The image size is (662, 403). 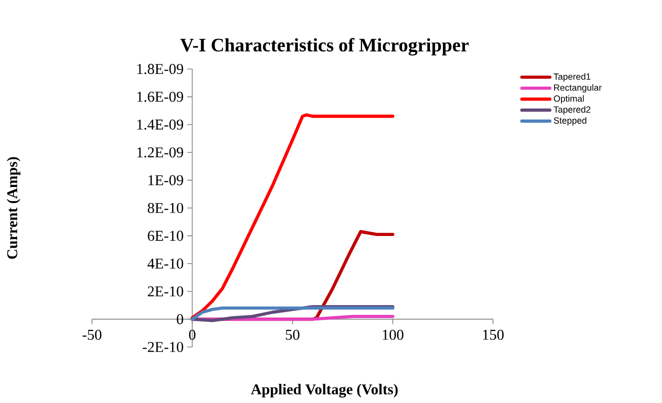 I want to click on legend-label: Stepped, so click(x=570, y=121).